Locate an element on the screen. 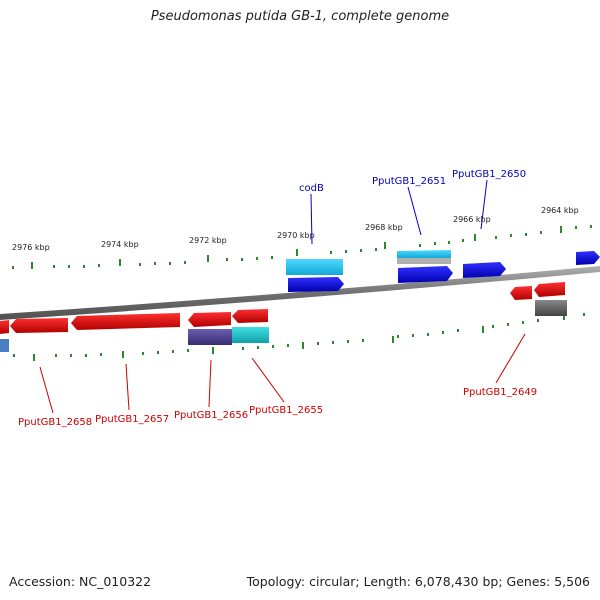 The image size is (600, 600). feature-pputgb1-2651-grey is located at coordinates (424, 261).